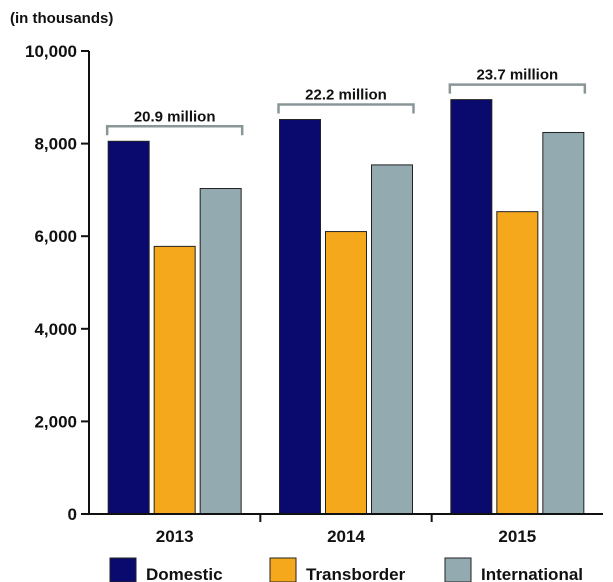 The height and width of the screenshot is (582, 613). I want to click on group-totals: 20.9 million 22.2 million 23.7 million, so click(346, 101).